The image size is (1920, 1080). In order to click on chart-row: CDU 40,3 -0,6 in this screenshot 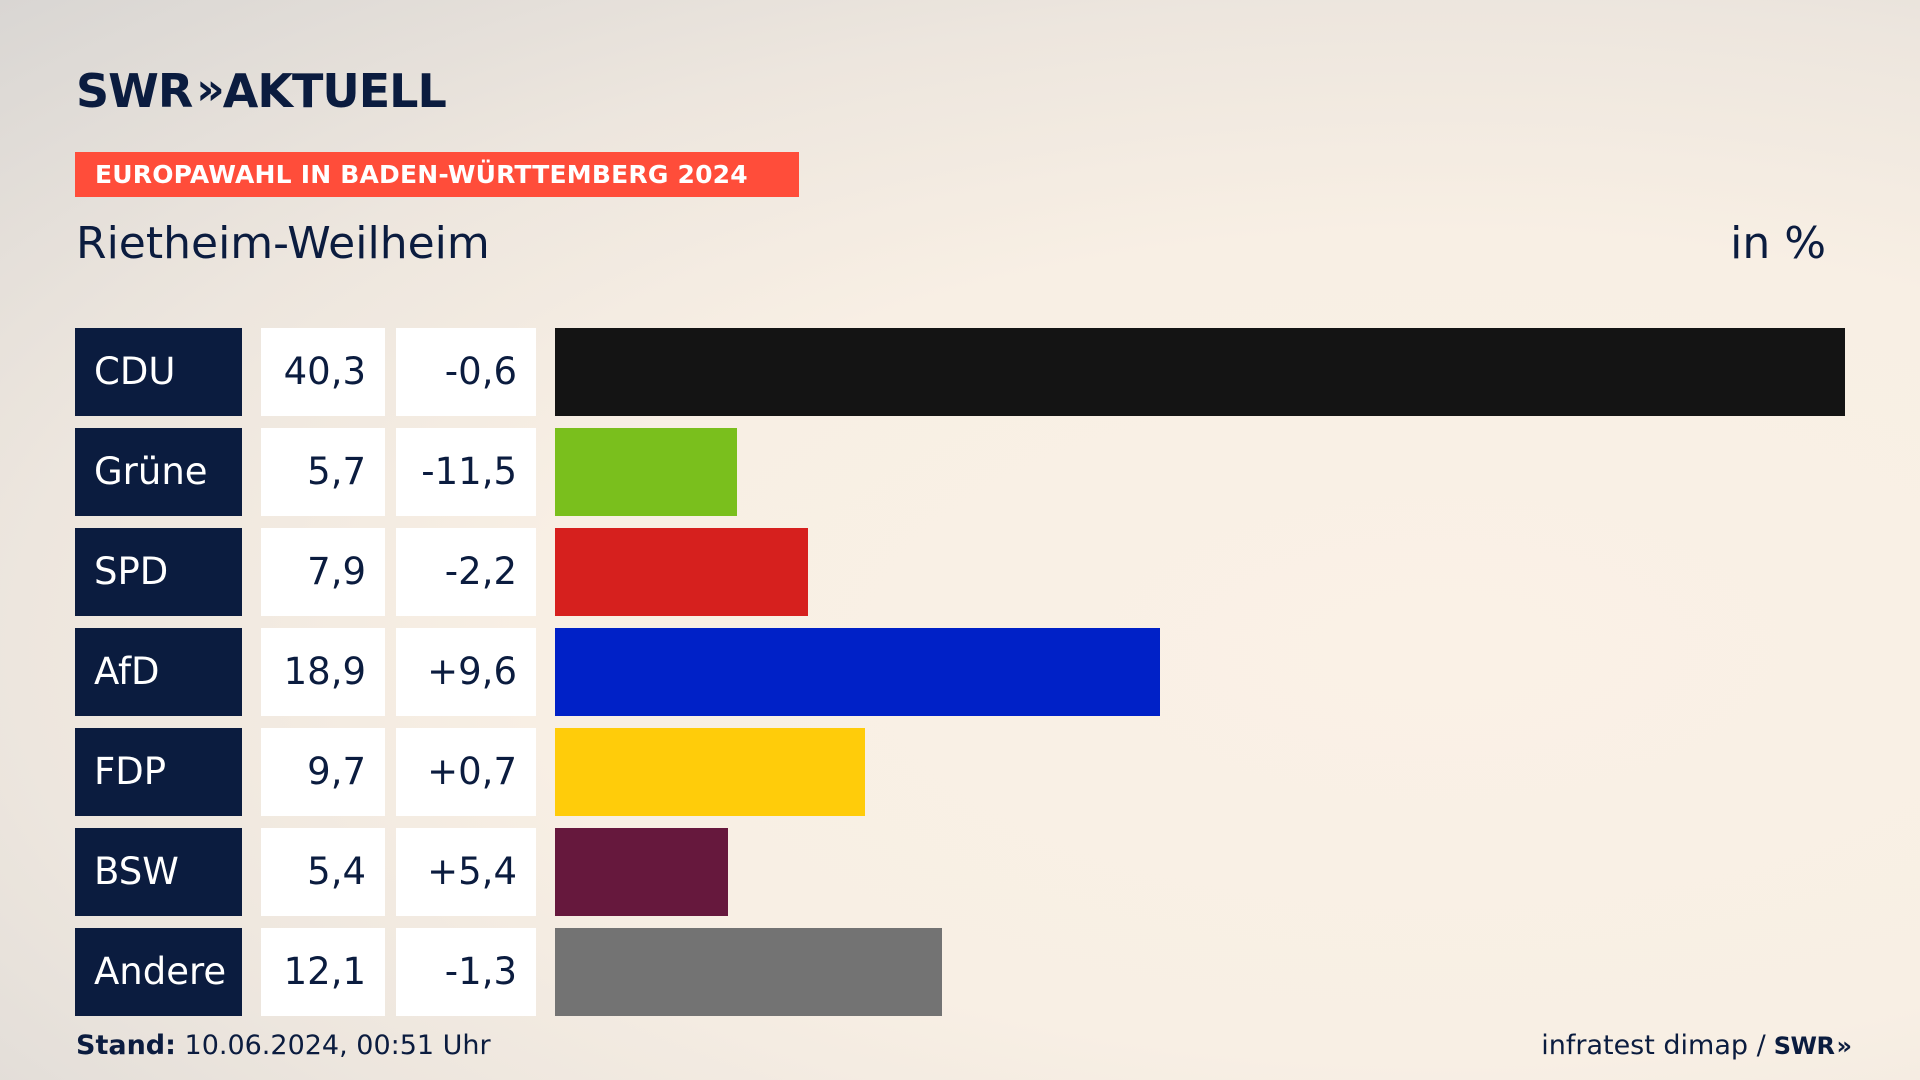, I will do `click(960, 372)`.